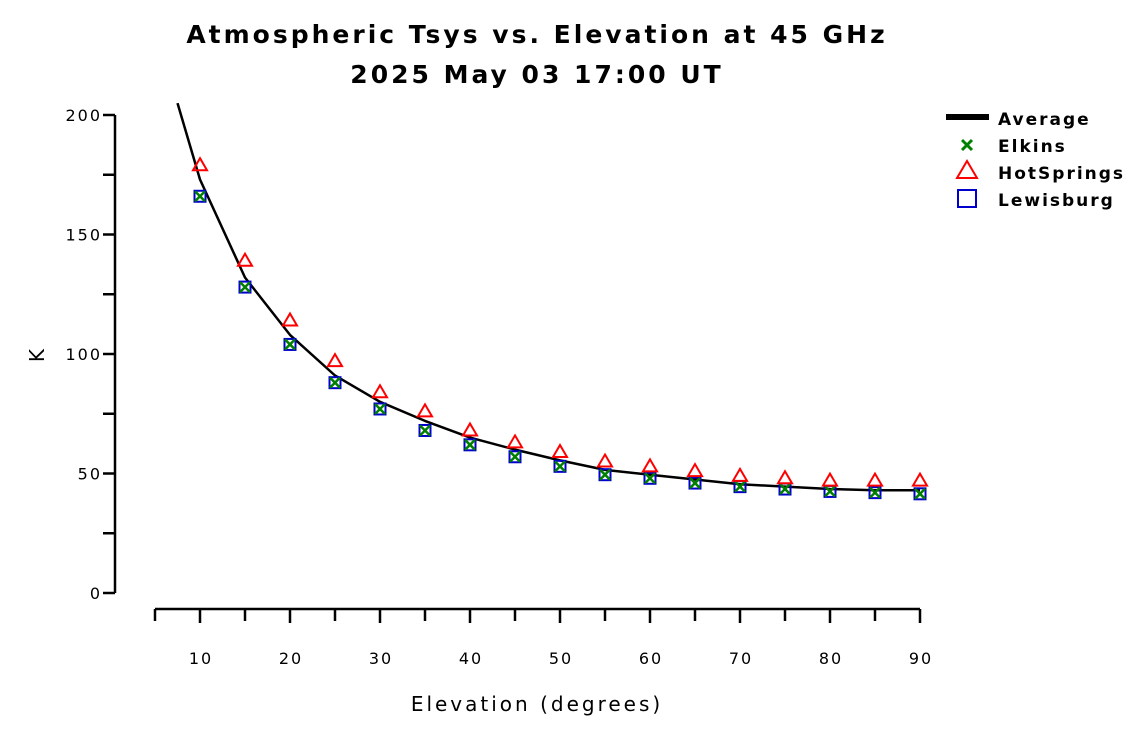 This screenshot has width=1125, height=731. What do you see at coordinates (1032, 147) in the screenshot?
I see `legend-label: Elkins` at bounding box center [1032, 147].